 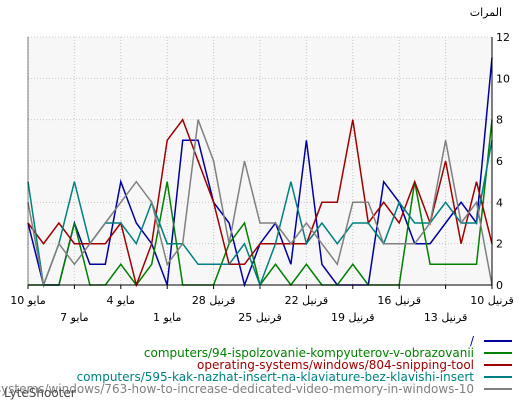 What do you see at coordinates (503, 37) in the screenshot?
I see `y-tick-label: 12` at bounding box center [503, 37].